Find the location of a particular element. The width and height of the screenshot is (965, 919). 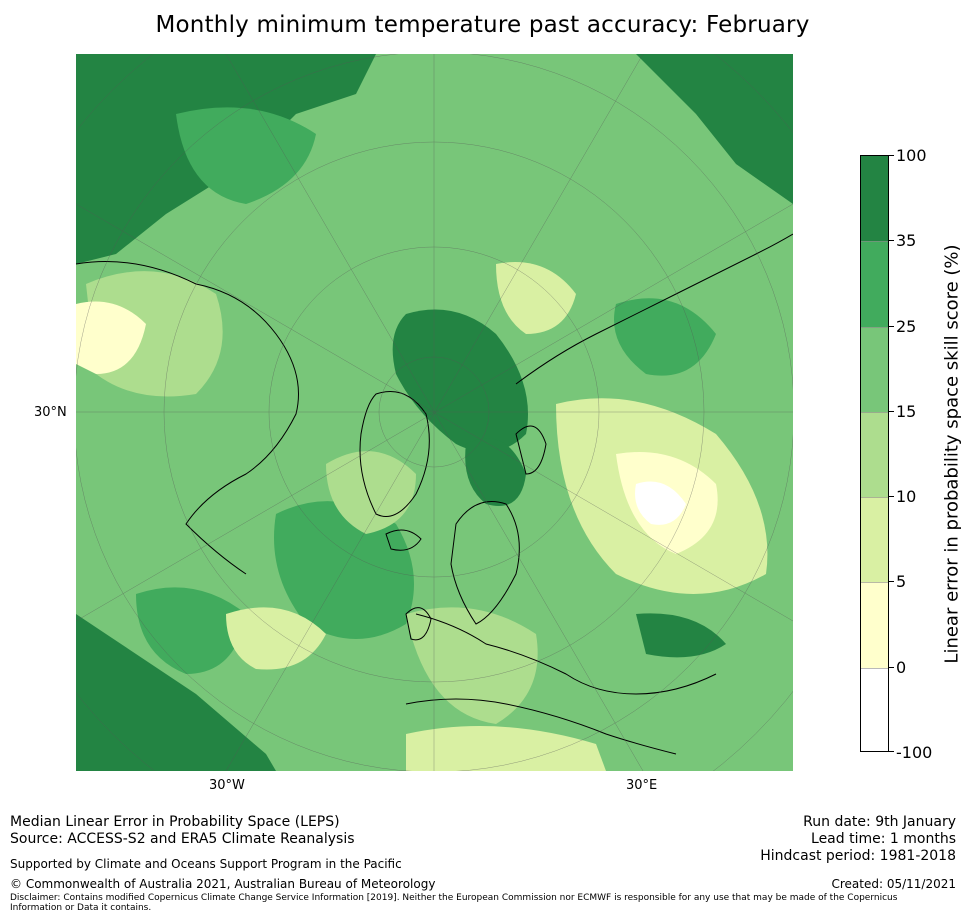

region-south-mid is located at coordinates (191, 630).